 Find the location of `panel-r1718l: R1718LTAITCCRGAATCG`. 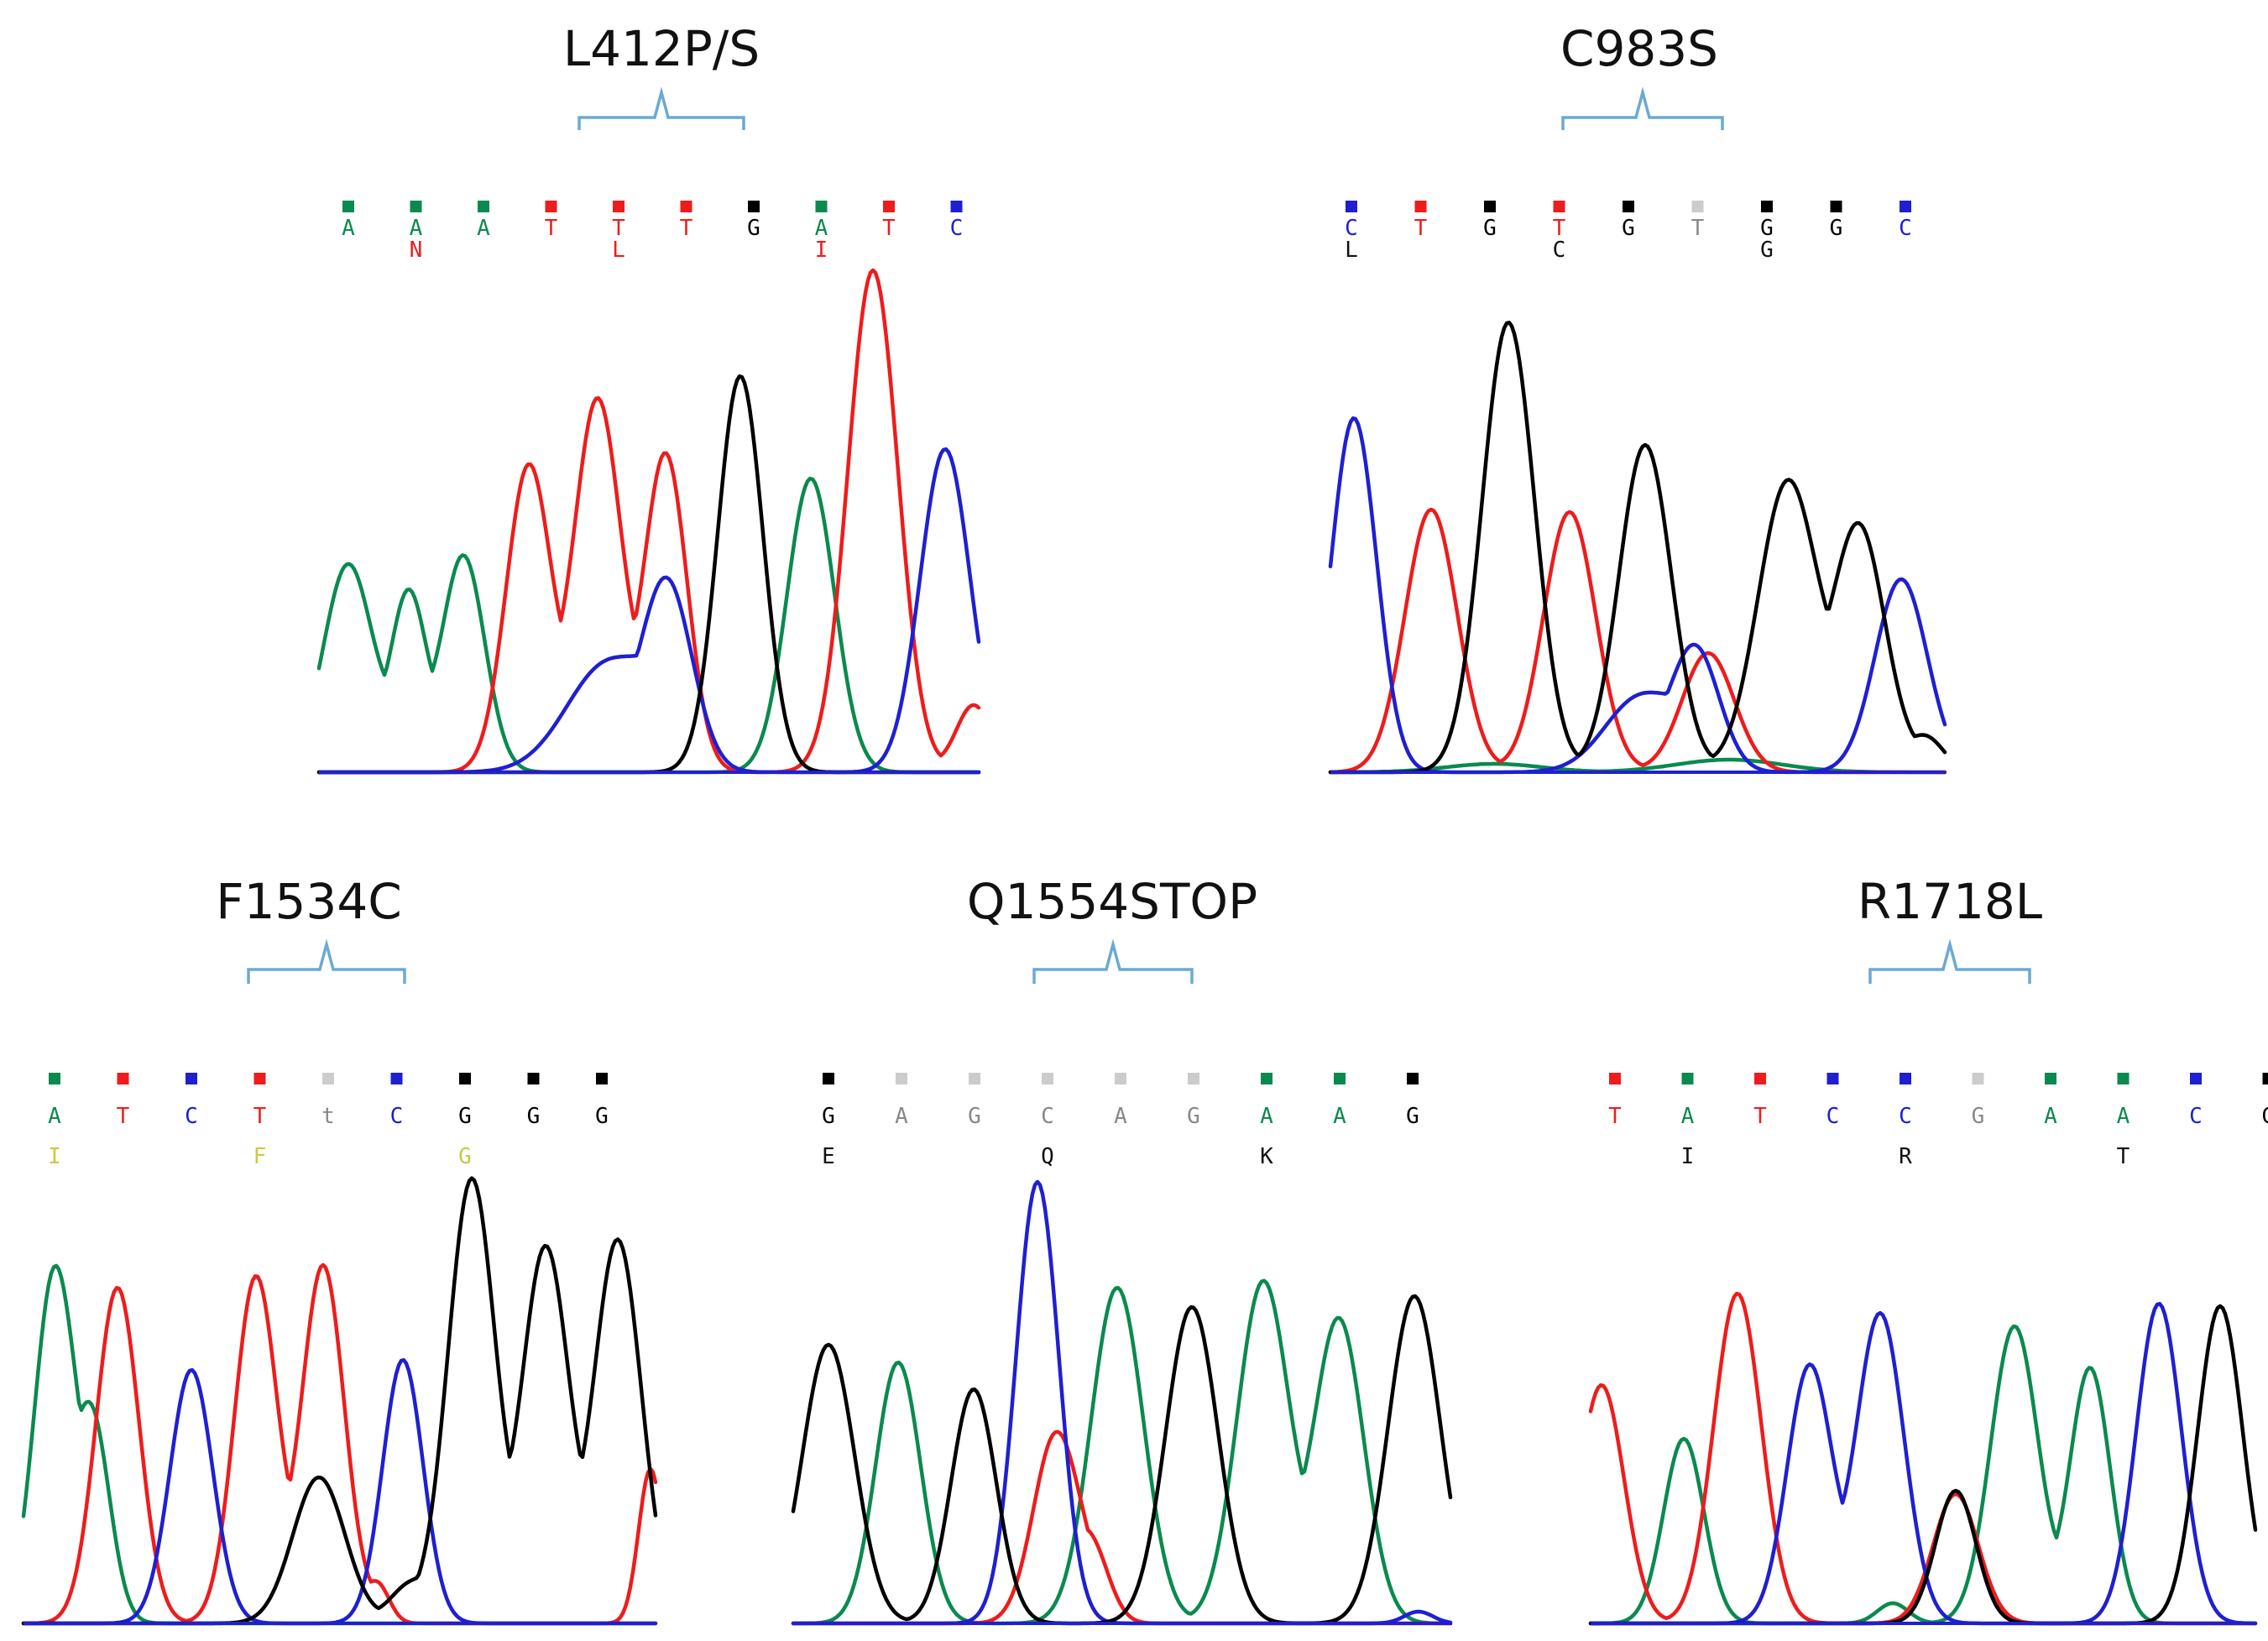

panel-r1718l: R1718LTAITCCRGAATCG is located at coordinates (1928, 1249).